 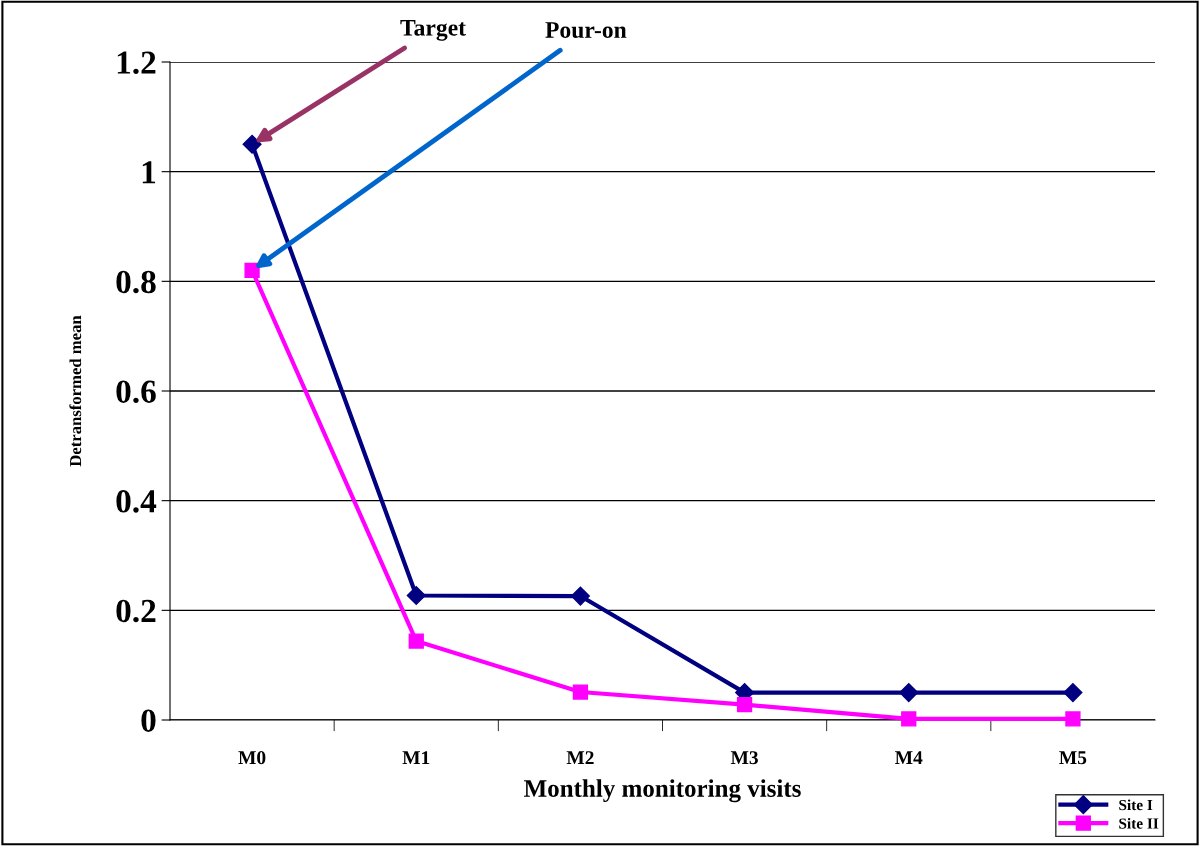 I want to click on x-axis-title: Monthly monitoring visits, so click(x=662, y=791).